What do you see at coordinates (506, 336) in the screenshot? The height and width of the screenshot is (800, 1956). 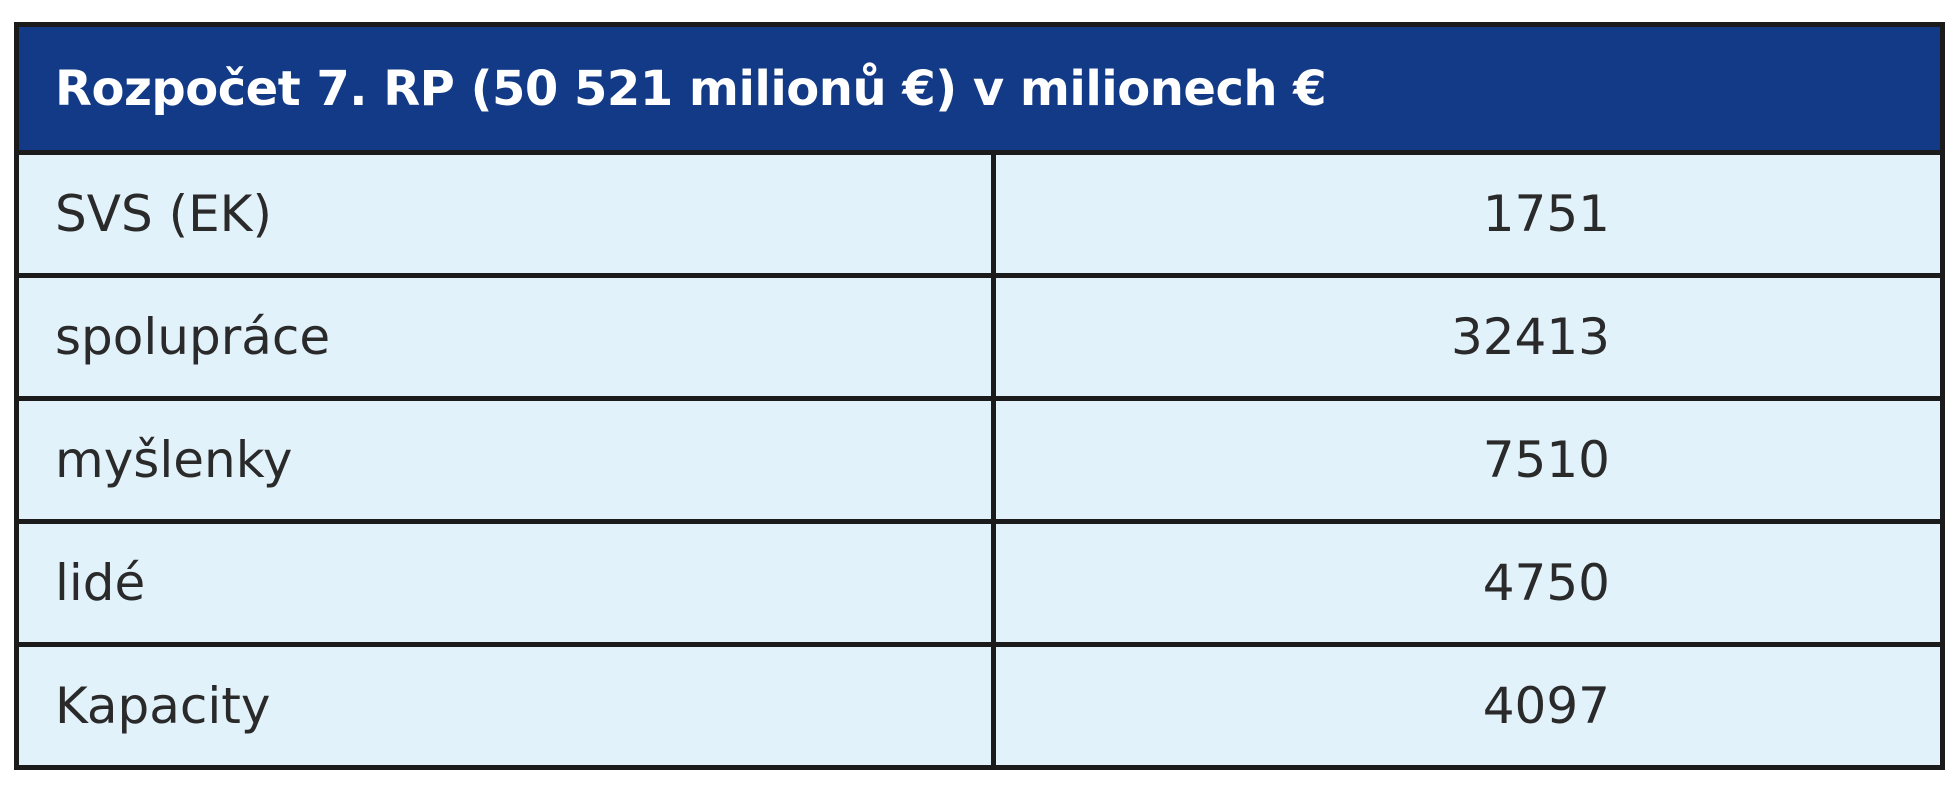 I see `row-label: spolupráce` at bounding box center [506, 336].